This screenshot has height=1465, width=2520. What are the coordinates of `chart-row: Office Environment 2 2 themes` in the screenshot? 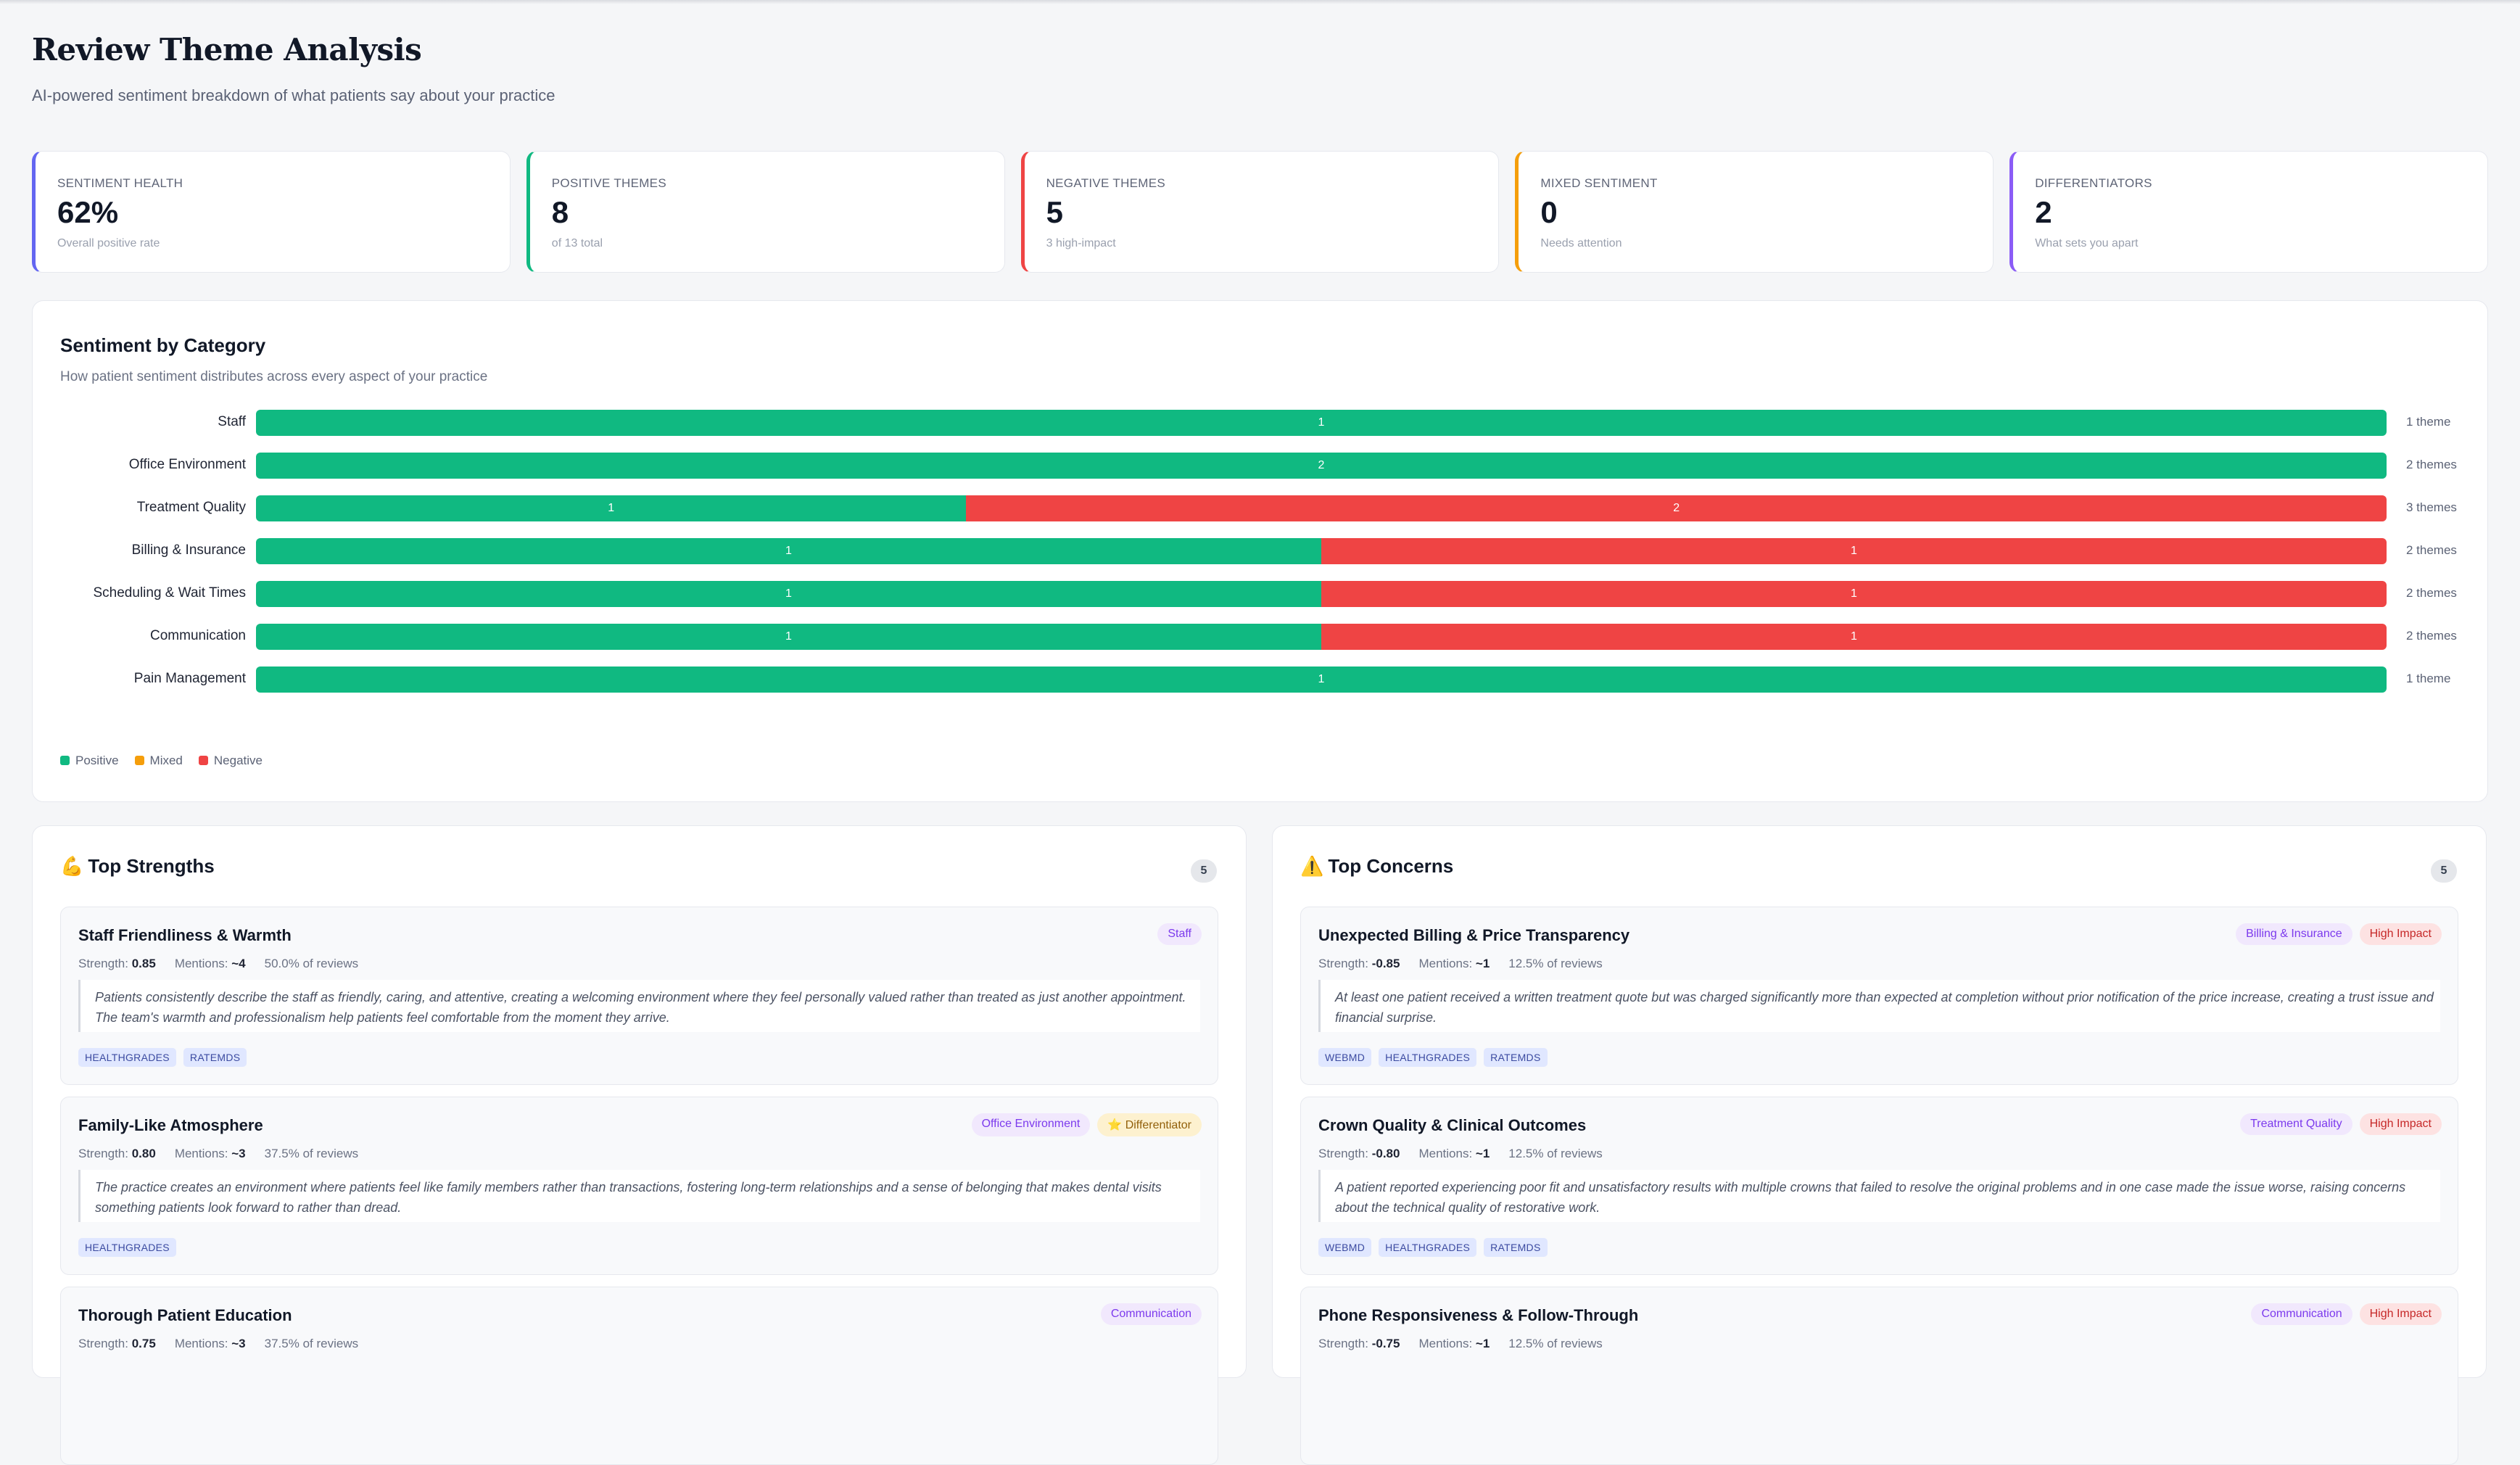 It's located at (1260, 465).